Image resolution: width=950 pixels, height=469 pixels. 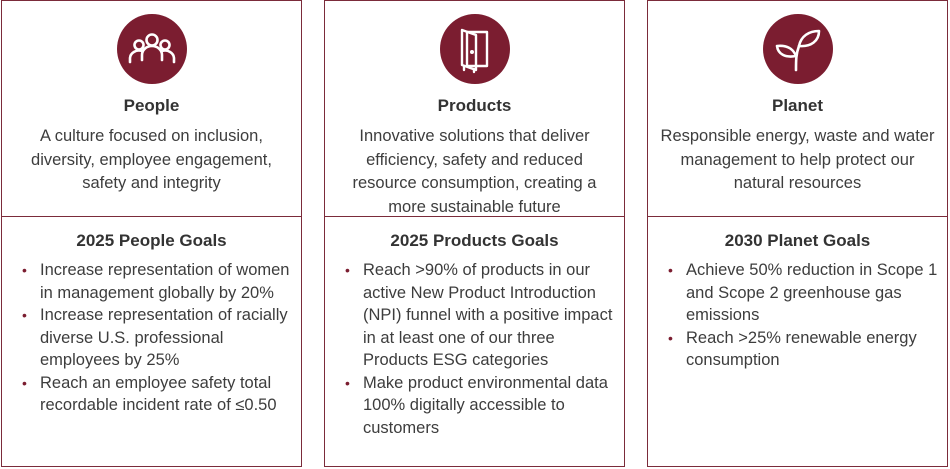 What do you see at coordinates (151, 105) in the screenshot?
I see `pillar-title: People` at bounding box center [151, 105].